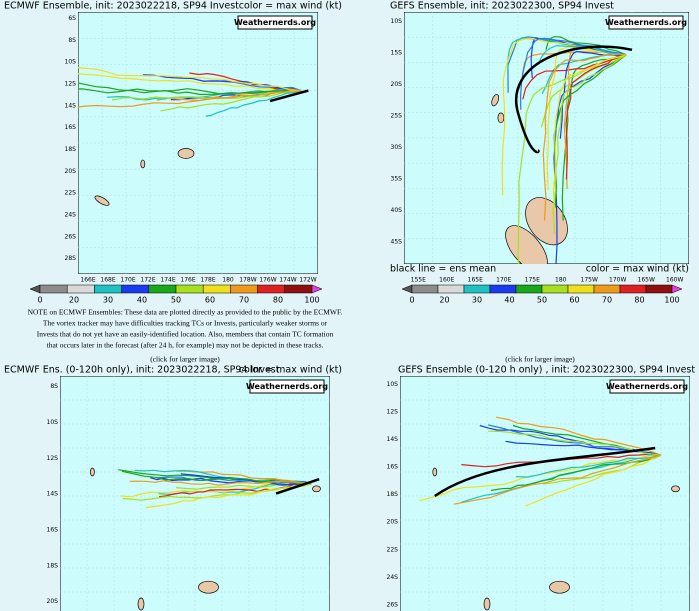  I want to click on colorbar-label: 80, so click(278, 300).